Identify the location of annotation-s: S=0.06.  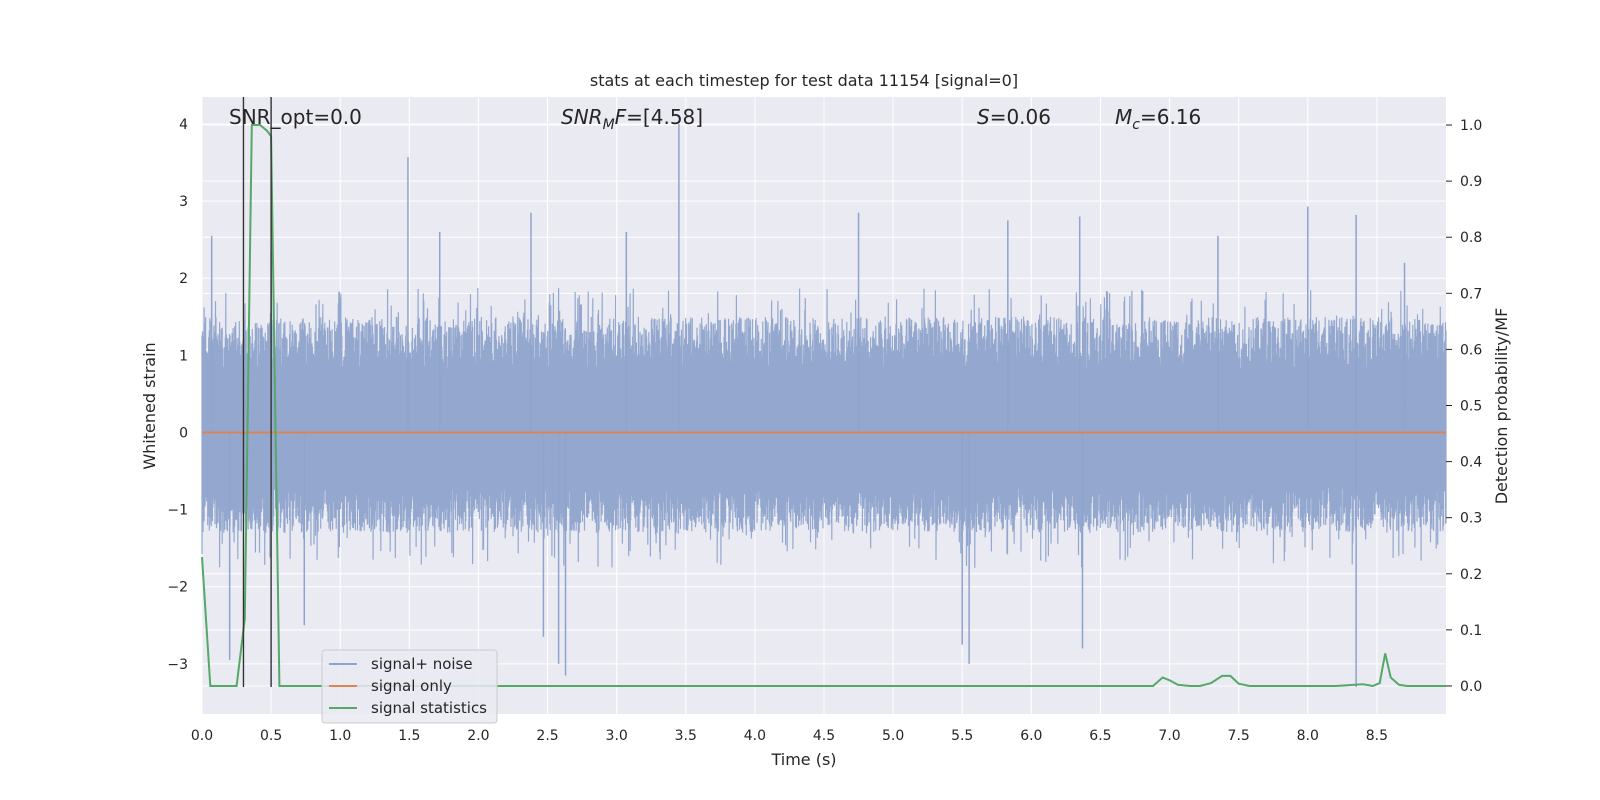
(1014, 117).